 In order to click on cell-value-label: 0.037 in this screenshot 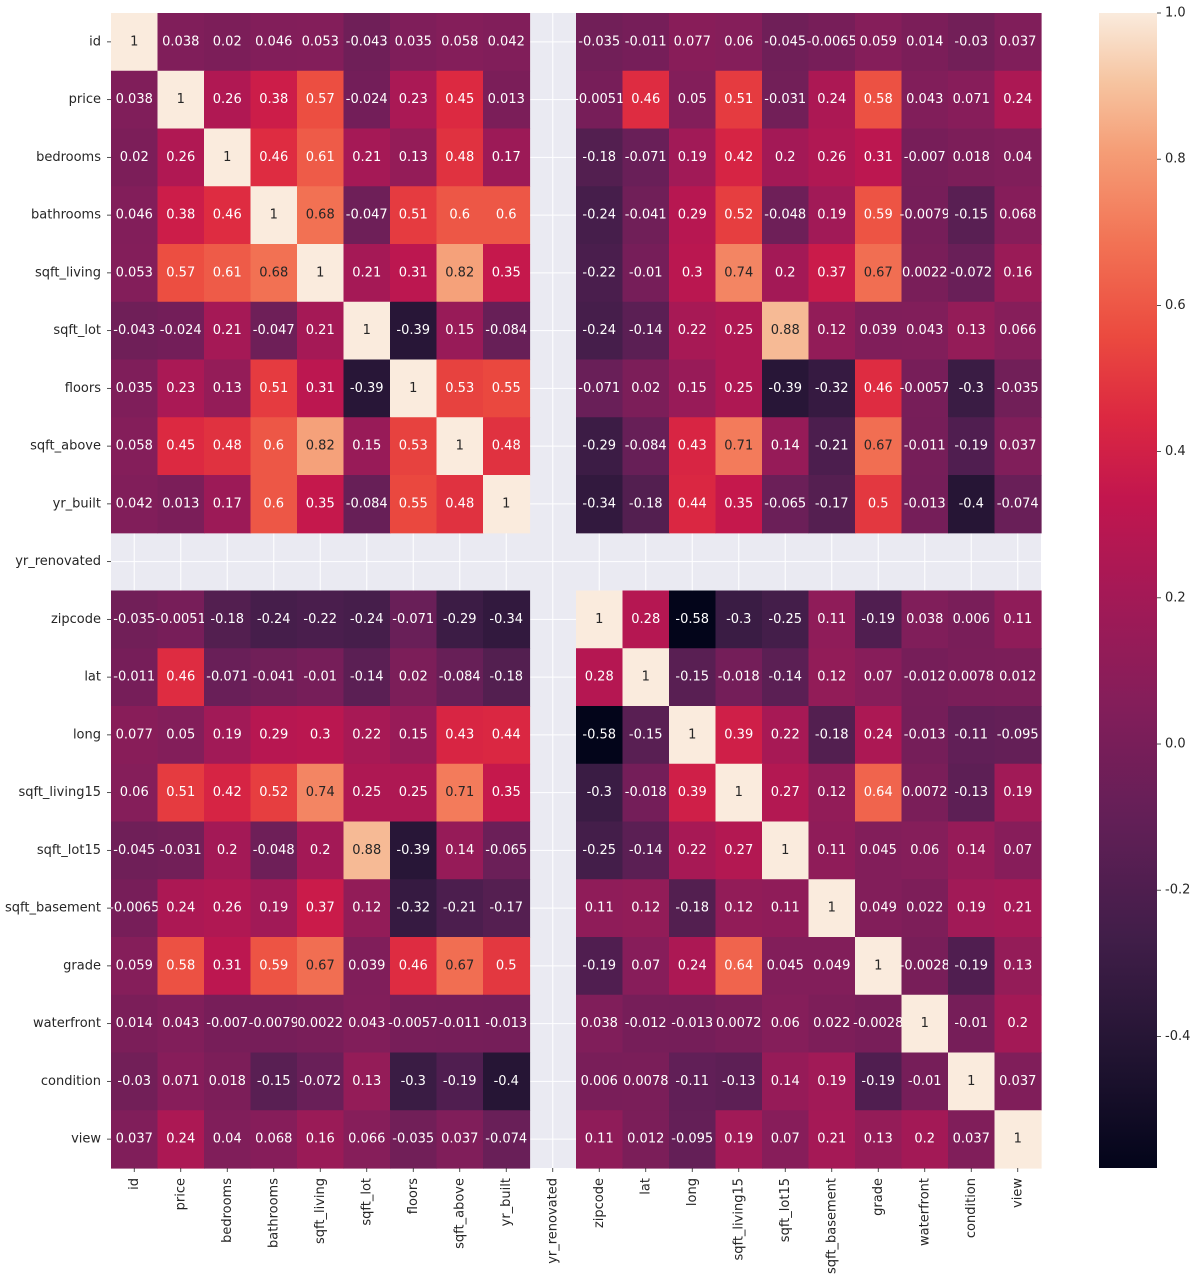, I will do `click(134, 1139)`.